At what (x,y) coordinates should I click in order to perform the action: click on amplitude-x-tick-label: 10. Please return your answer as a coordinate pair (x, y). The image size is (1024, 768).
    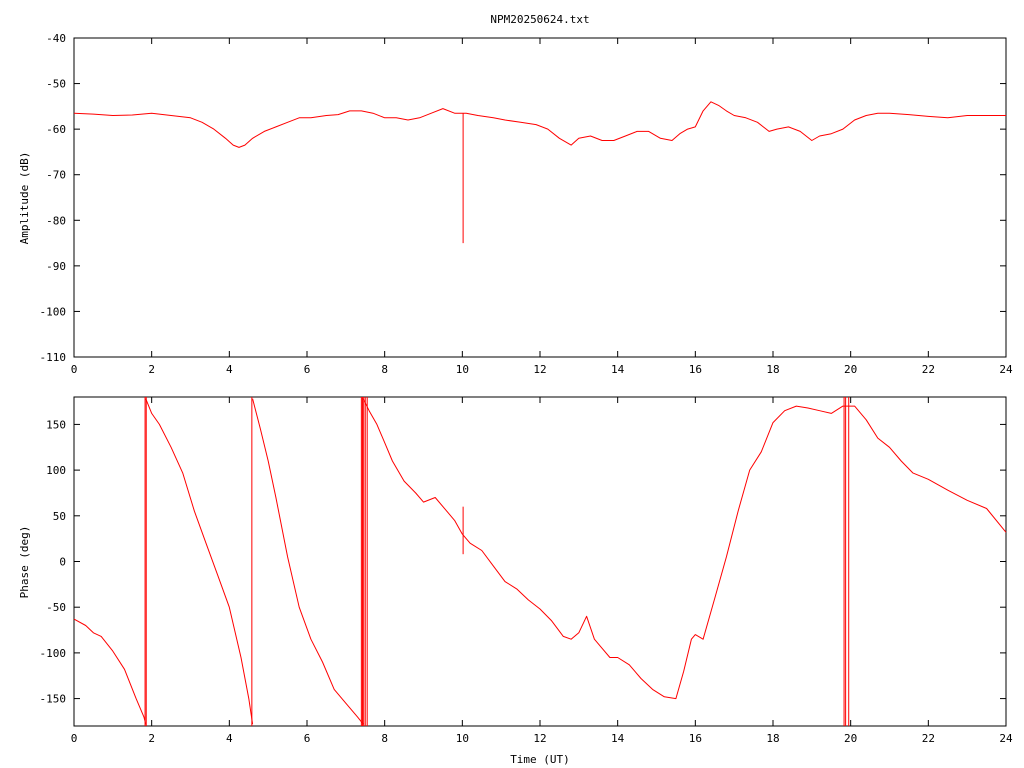
    Looking at the image, I should click on (462, 369).